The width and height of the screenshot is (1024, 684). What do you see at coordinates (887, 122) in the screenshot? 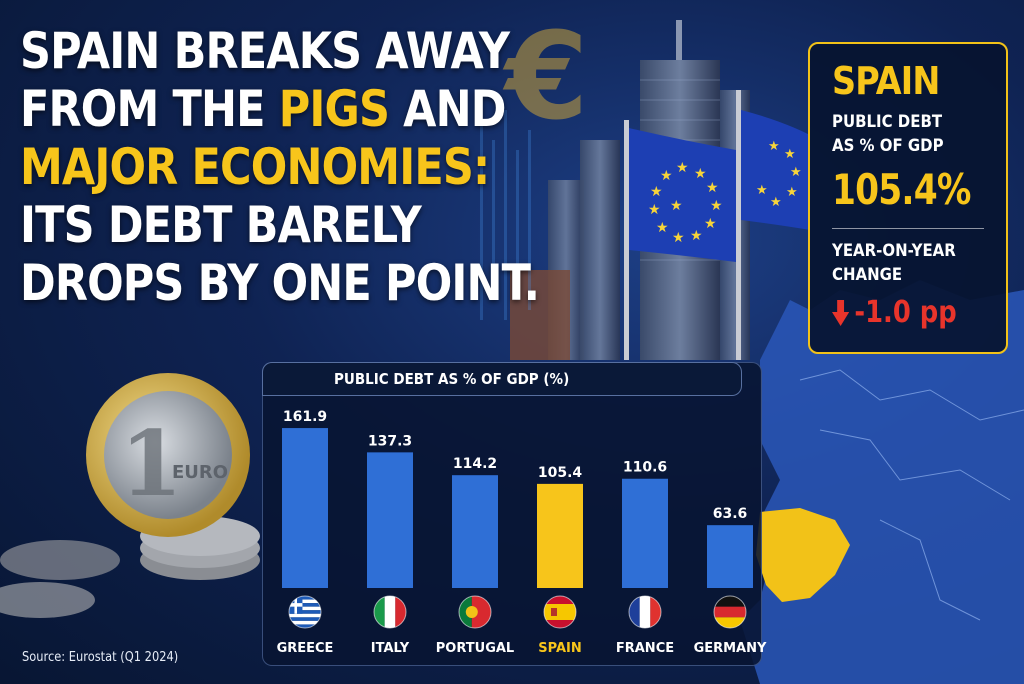
I see `info-metric-line-1: PUBLIC DEBT` at bounding box center [887, 122].